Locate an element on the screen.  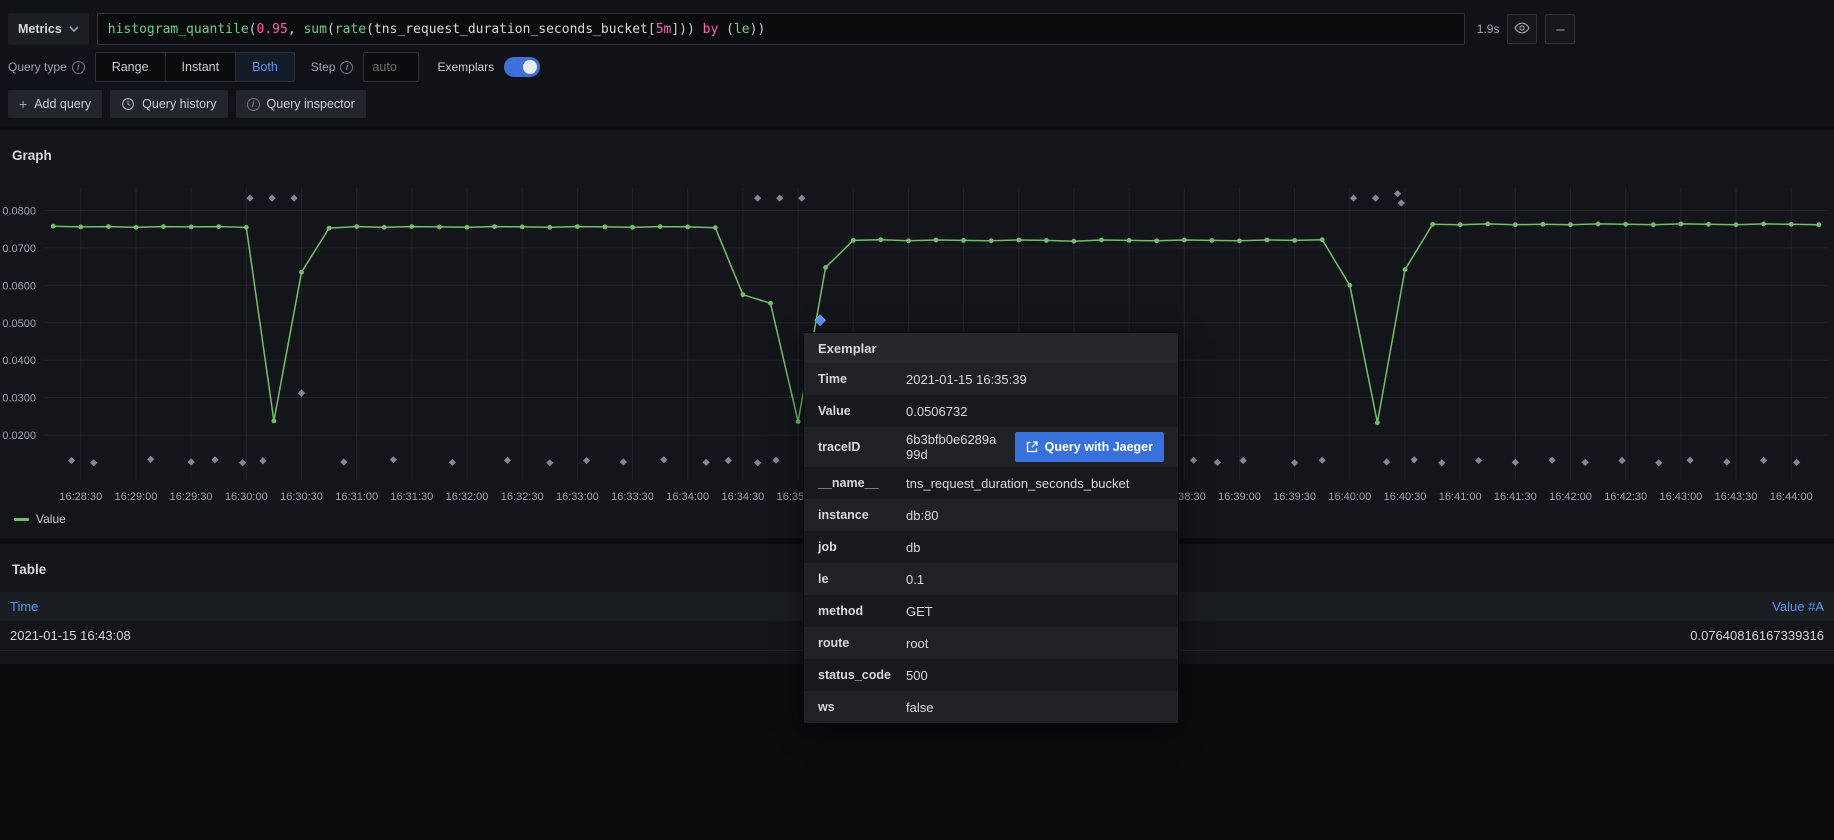
svg-text: 16:43:30 is located at coordinates (1736, 497).